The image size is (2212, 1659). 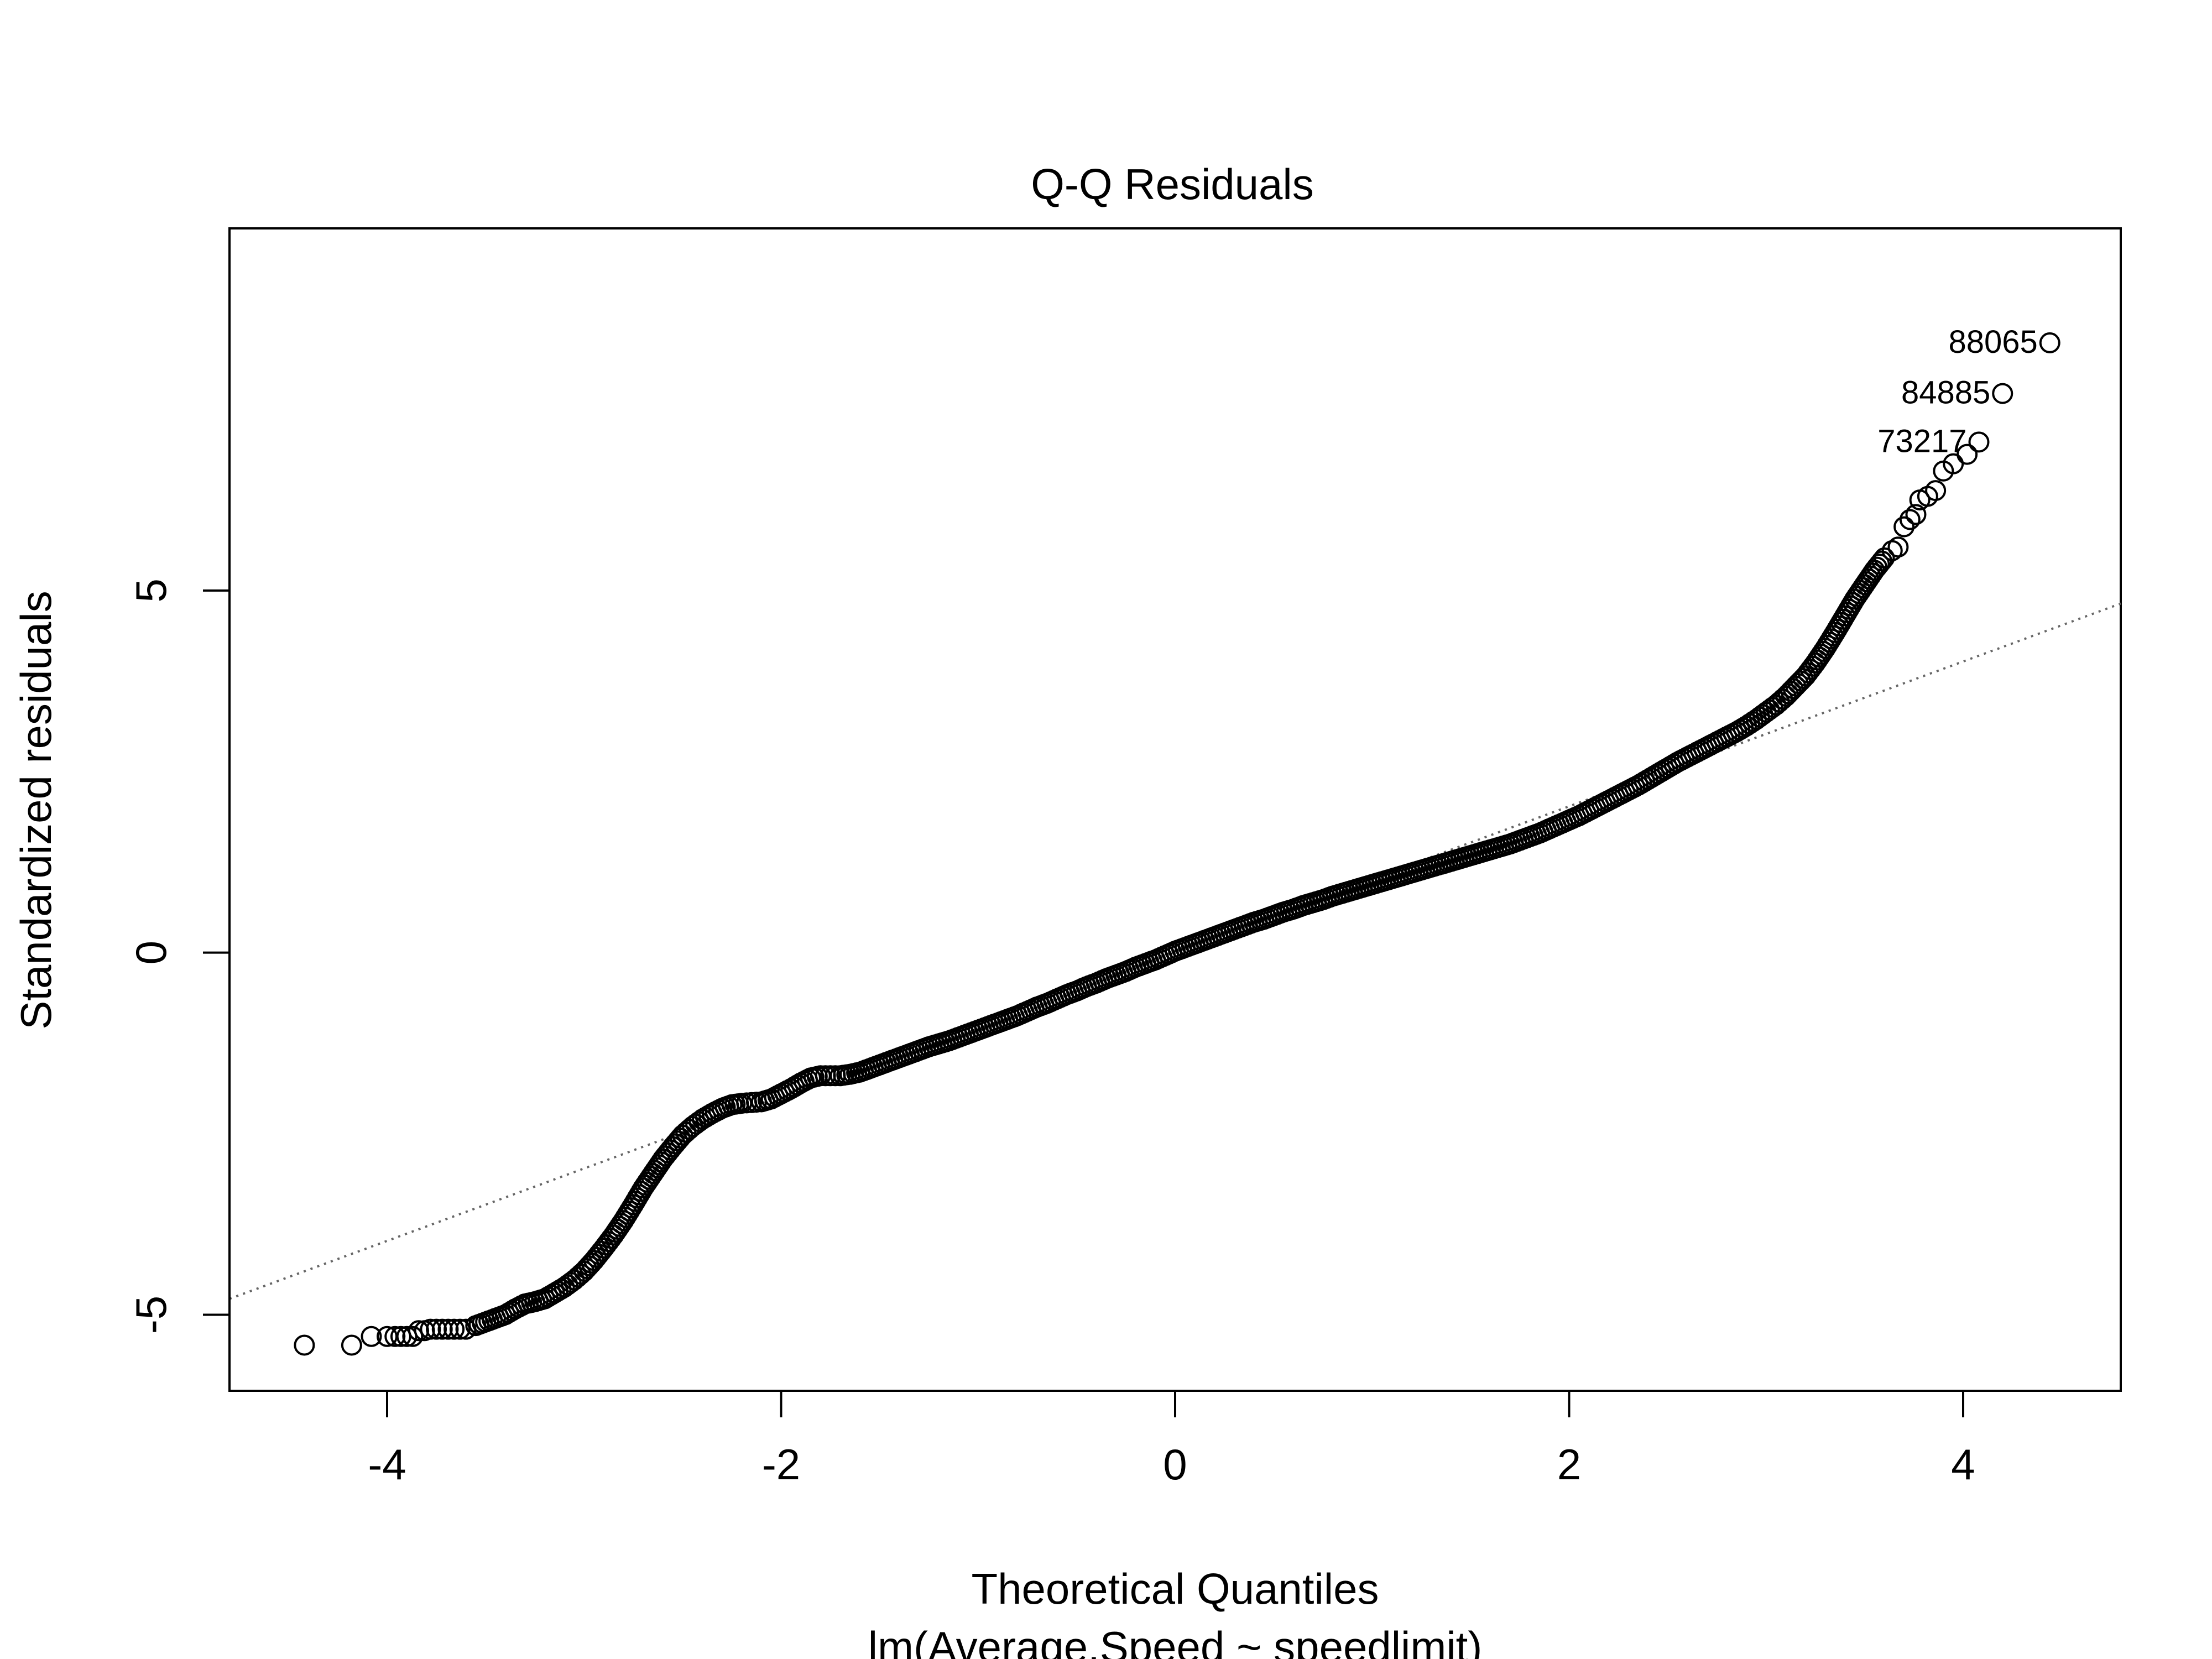 I want to click on model-formula-label: lm(Average.Speed ~ speedlimit), so click(x=1176, y=1641).